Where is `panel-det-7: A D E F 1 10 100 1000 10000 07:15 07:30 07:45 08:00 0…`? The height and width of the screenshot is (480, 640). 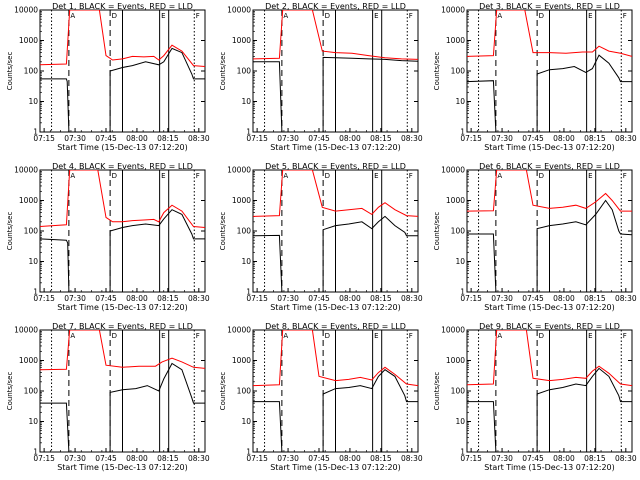
panel-det-7: A D E F 1 10 100 1000 10000 07:15 07:30 07:45 08:00 0… is located at coordinates (108, 397).